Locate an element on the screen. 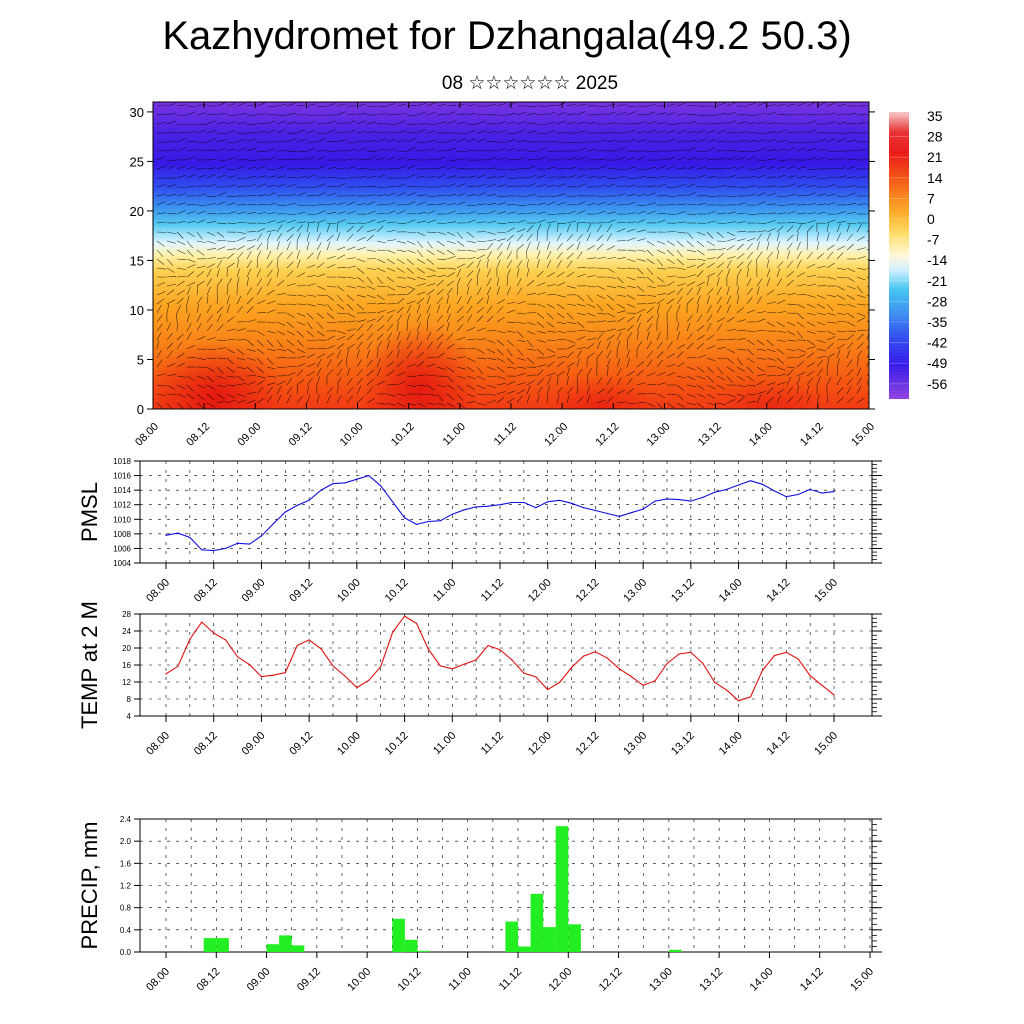  y-tick-label: 25 is located at coordinates (137, 161).